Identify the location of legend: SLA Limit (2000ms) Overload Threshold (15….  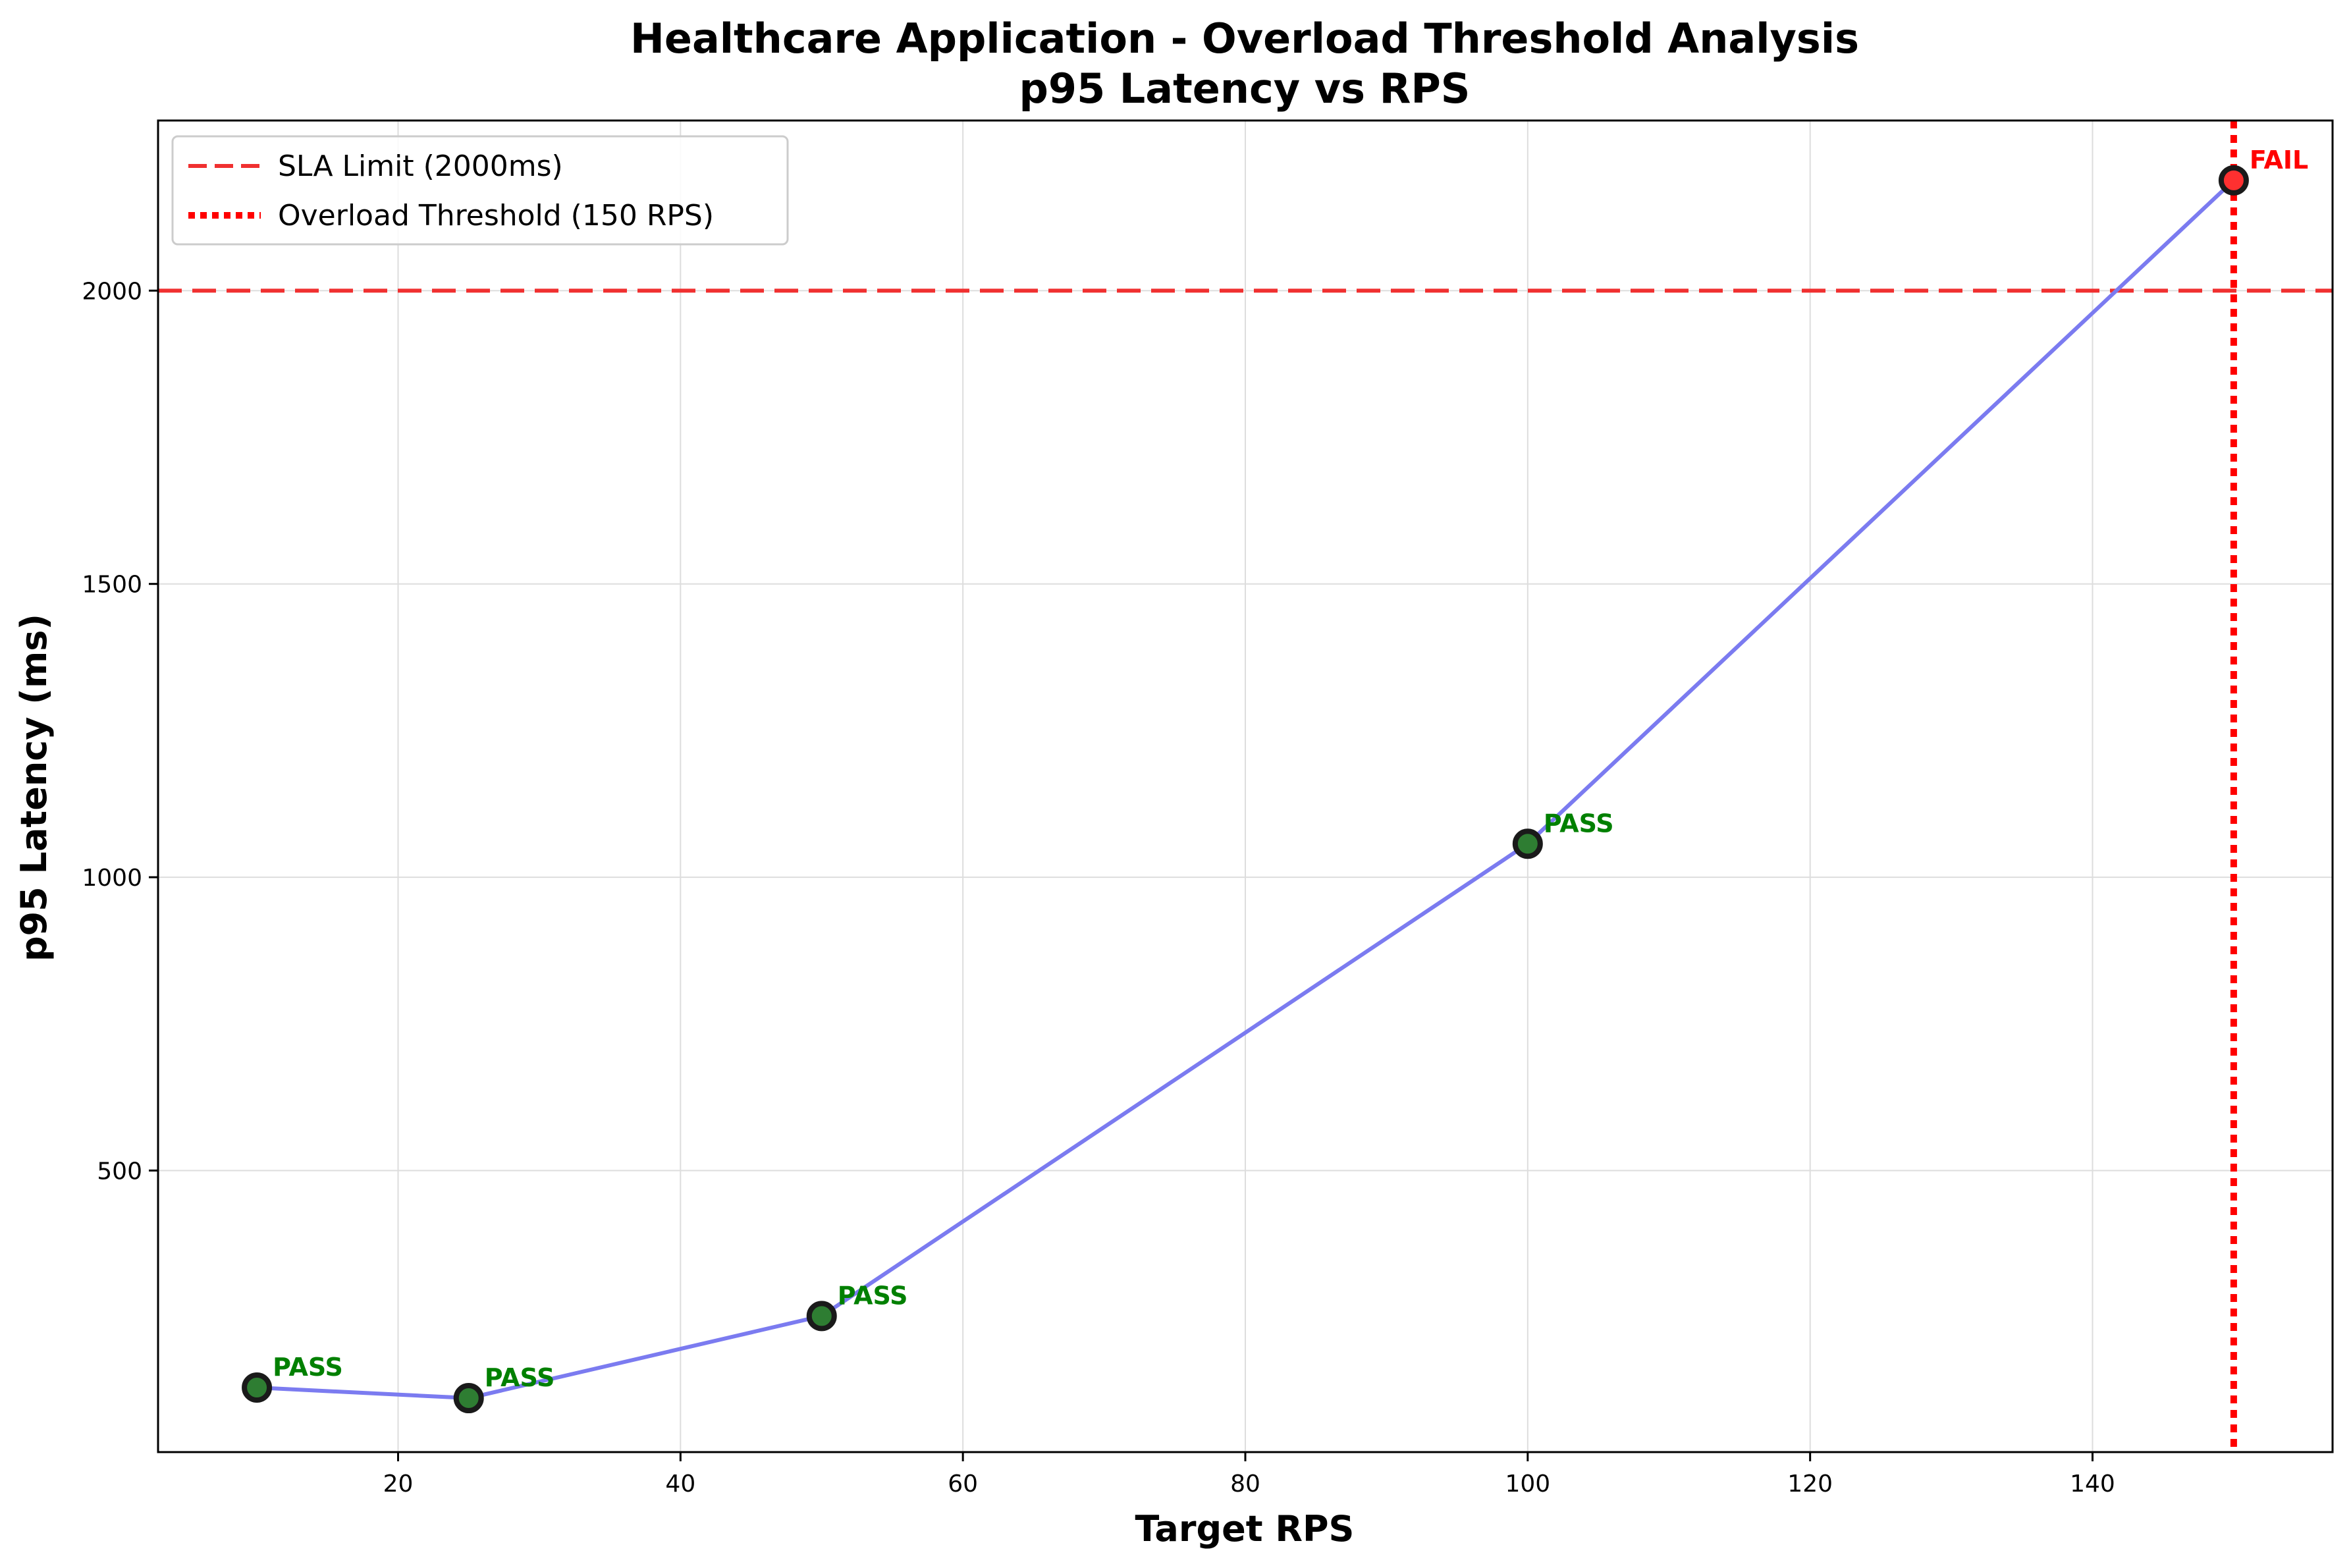
(480, 191).